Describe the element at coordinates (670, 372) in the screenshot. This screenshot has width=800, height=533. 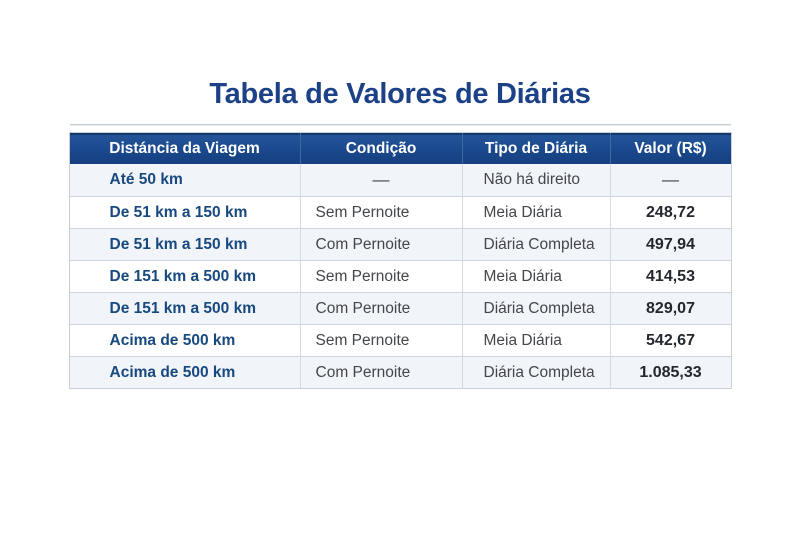
I see `cell-valor: 1.085,33` at that location.